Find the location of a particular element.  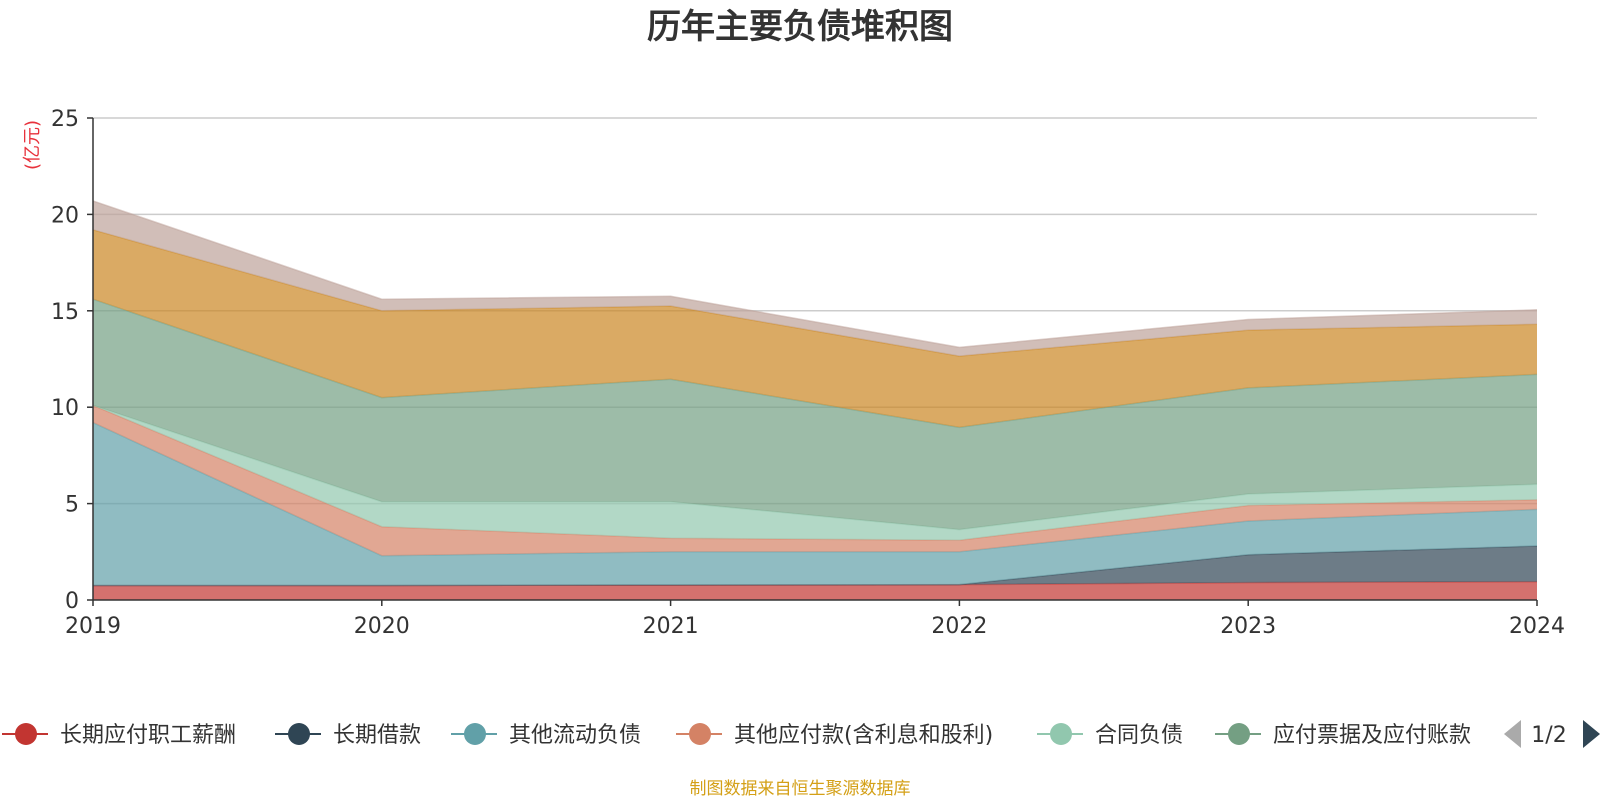

y-axis-ticks: 0 5 10 15 20 25 is located at coordinates (72, 360).